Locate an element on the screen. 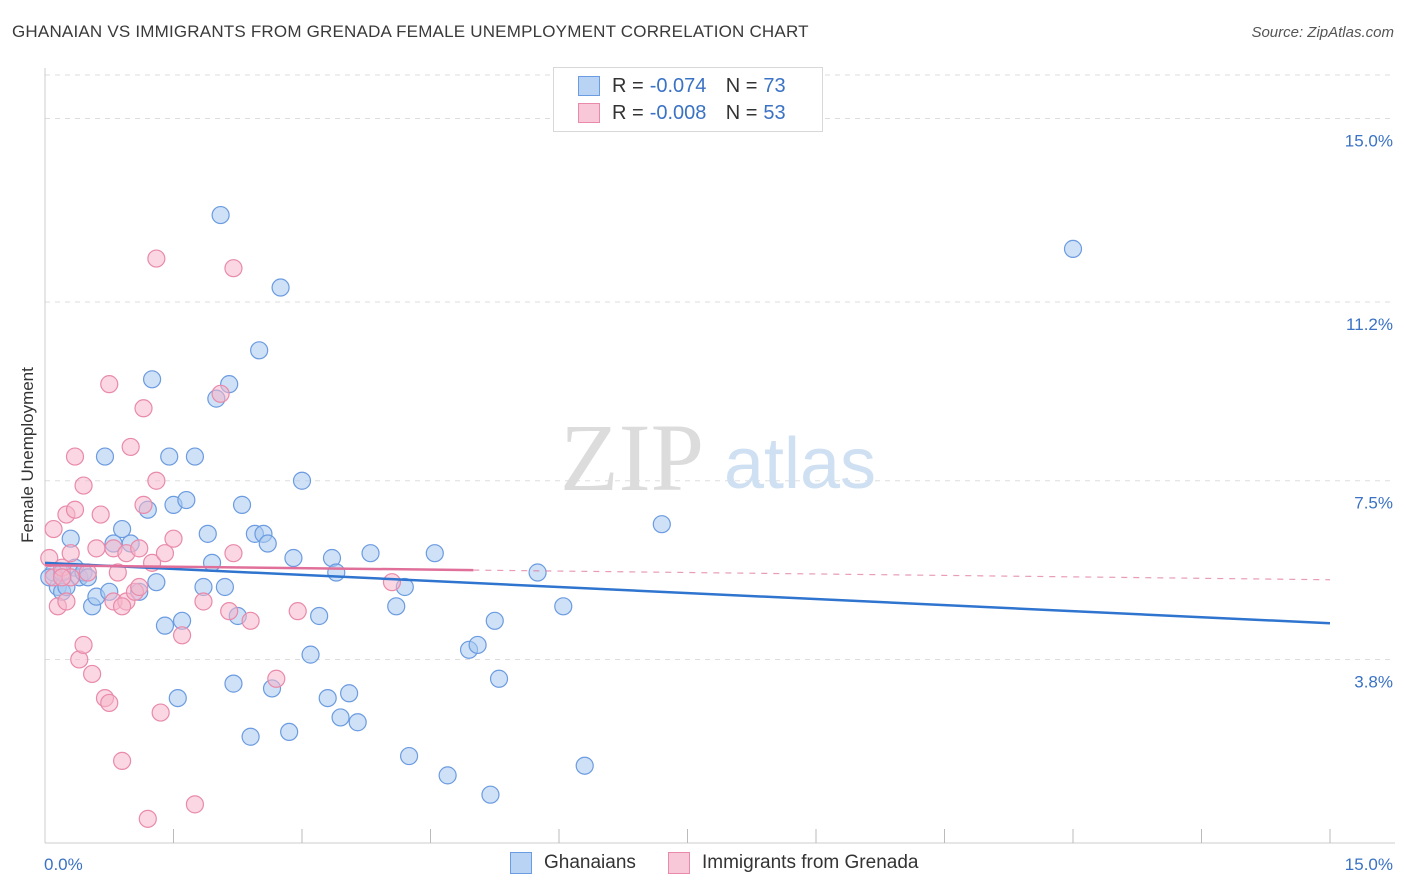  x-tick-label: 0.0% is located at coordinates (63, 864).